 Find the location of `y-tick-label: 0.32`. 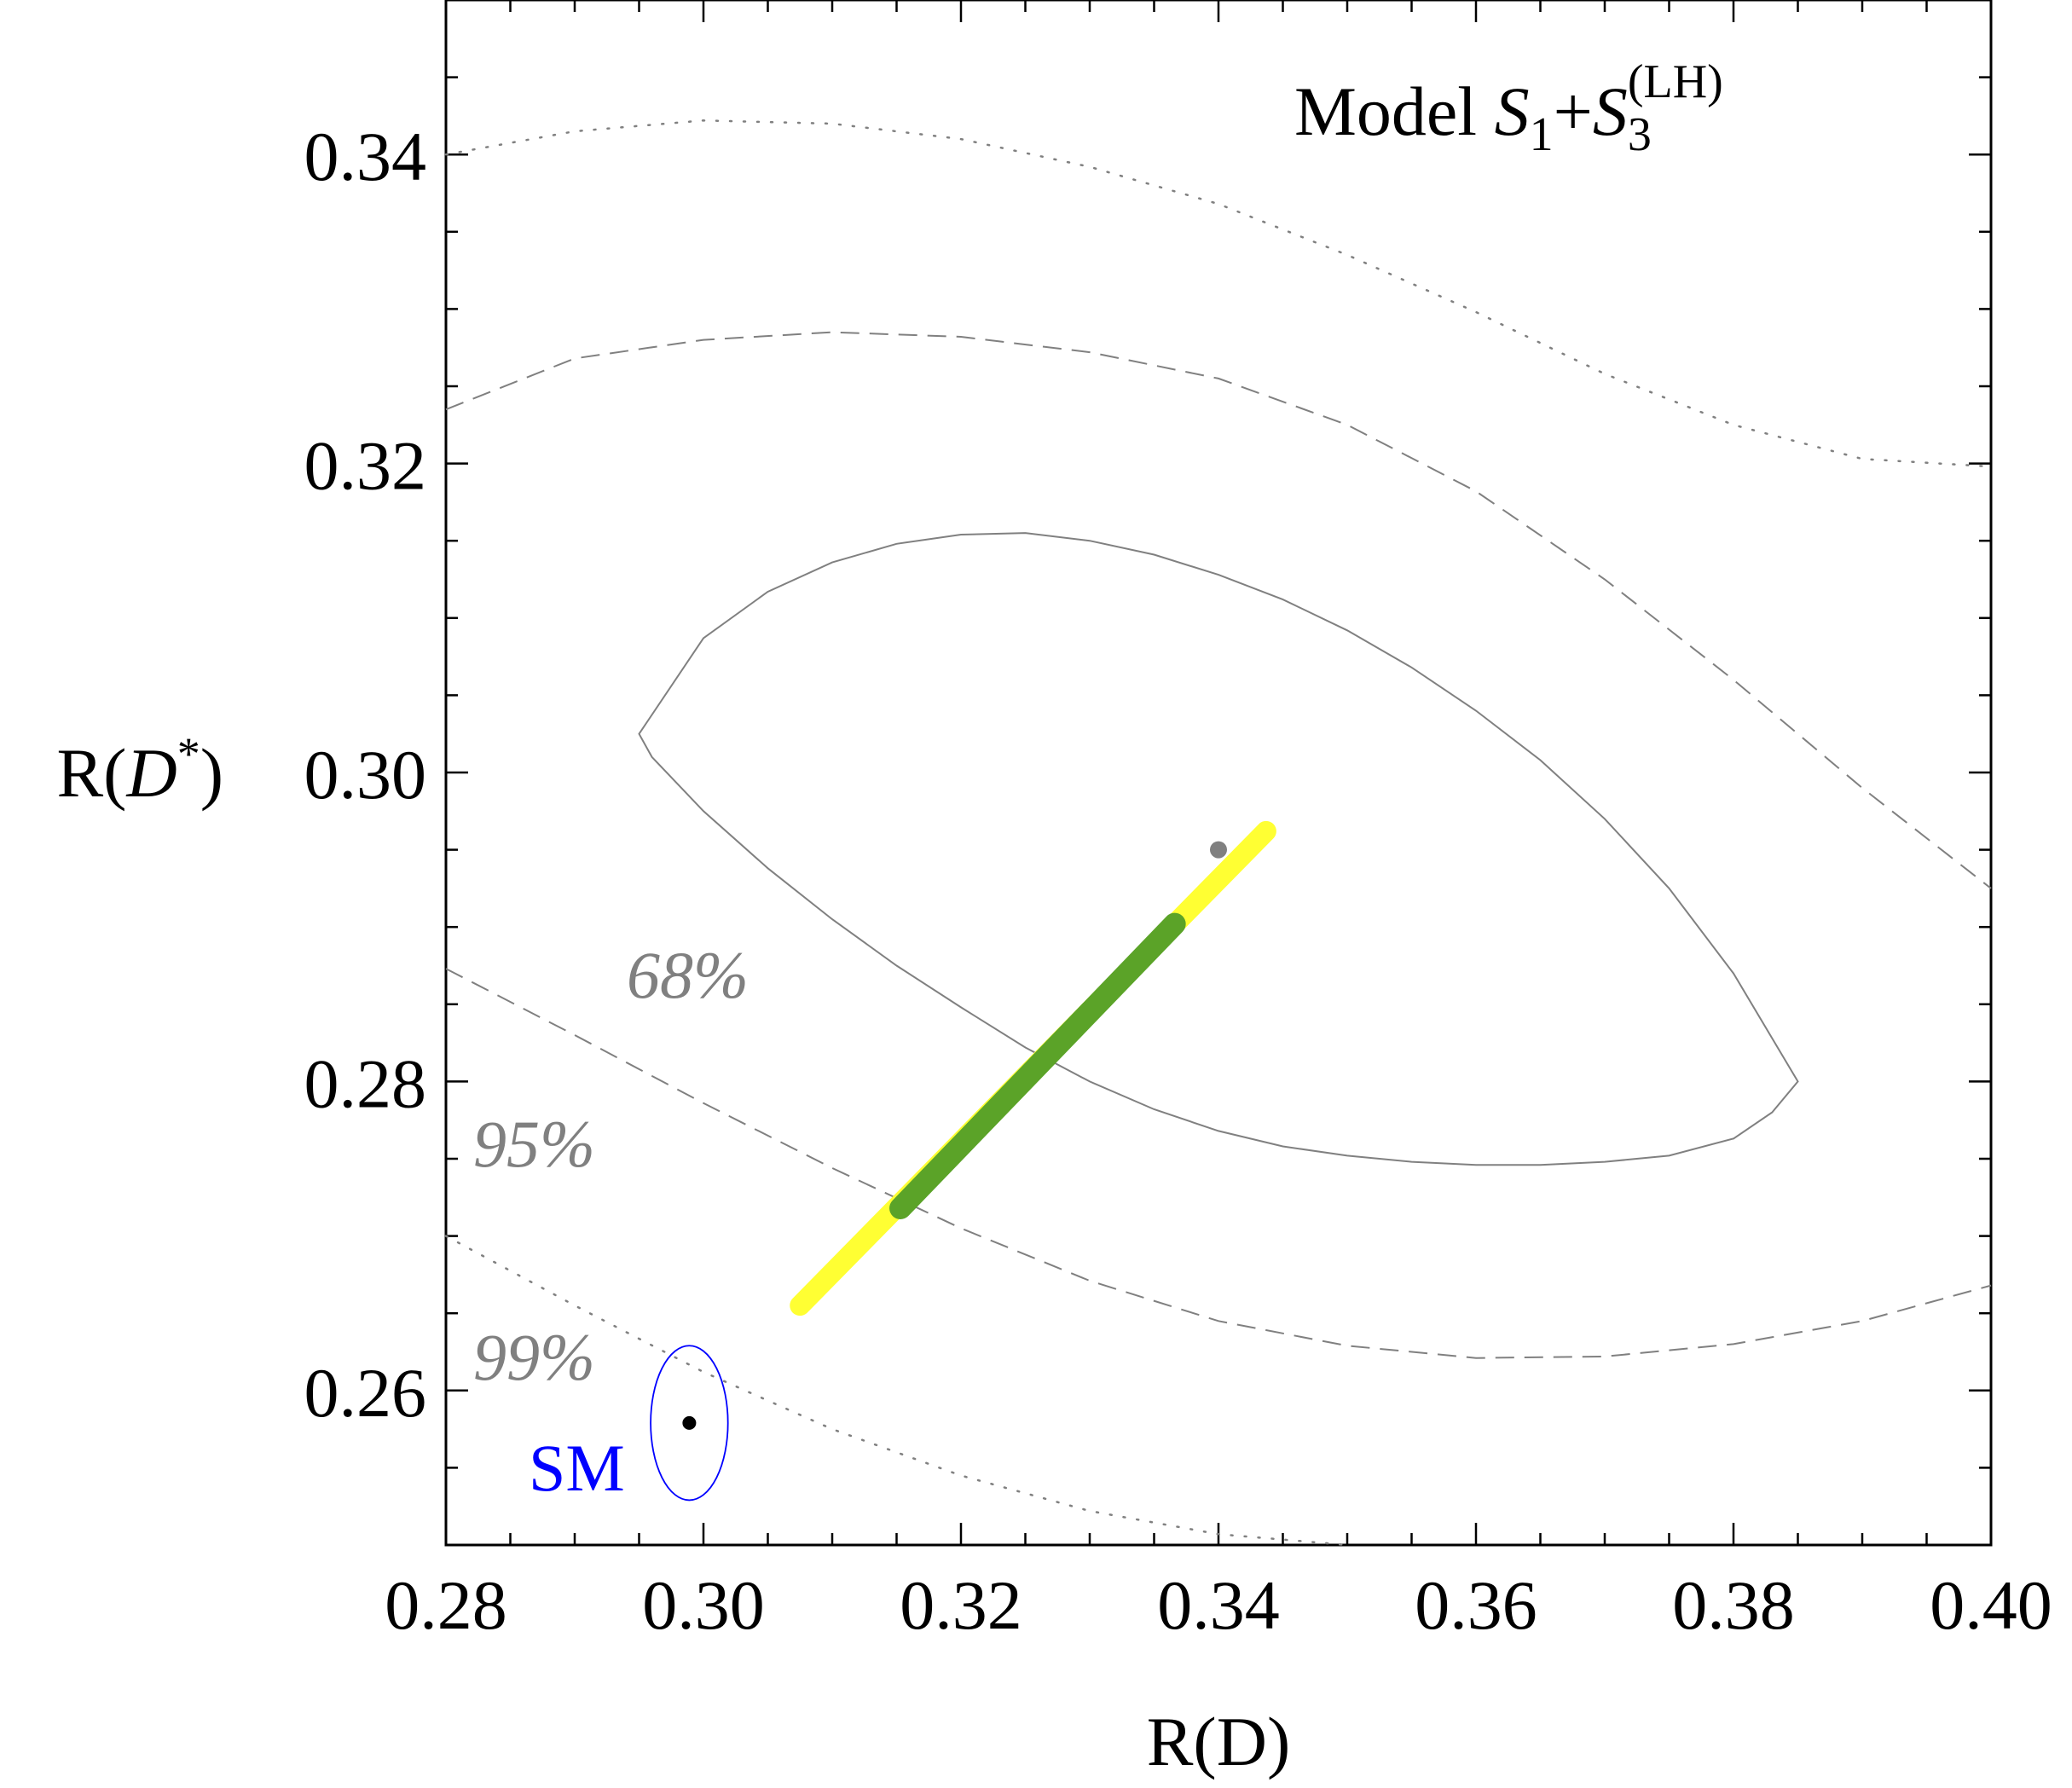

y-tick-label: 0.32 is located at coordinates (365, 466).